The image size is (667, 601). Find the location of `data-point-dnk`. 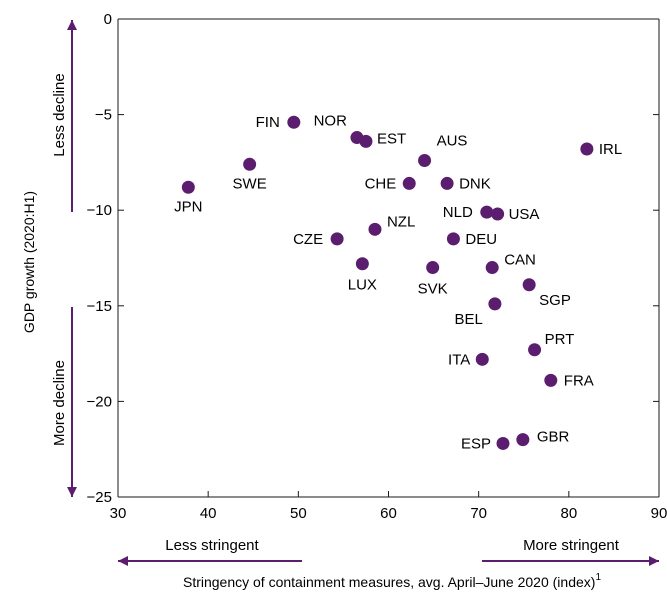

data-point-dnk is located at coordinates (447, 183).